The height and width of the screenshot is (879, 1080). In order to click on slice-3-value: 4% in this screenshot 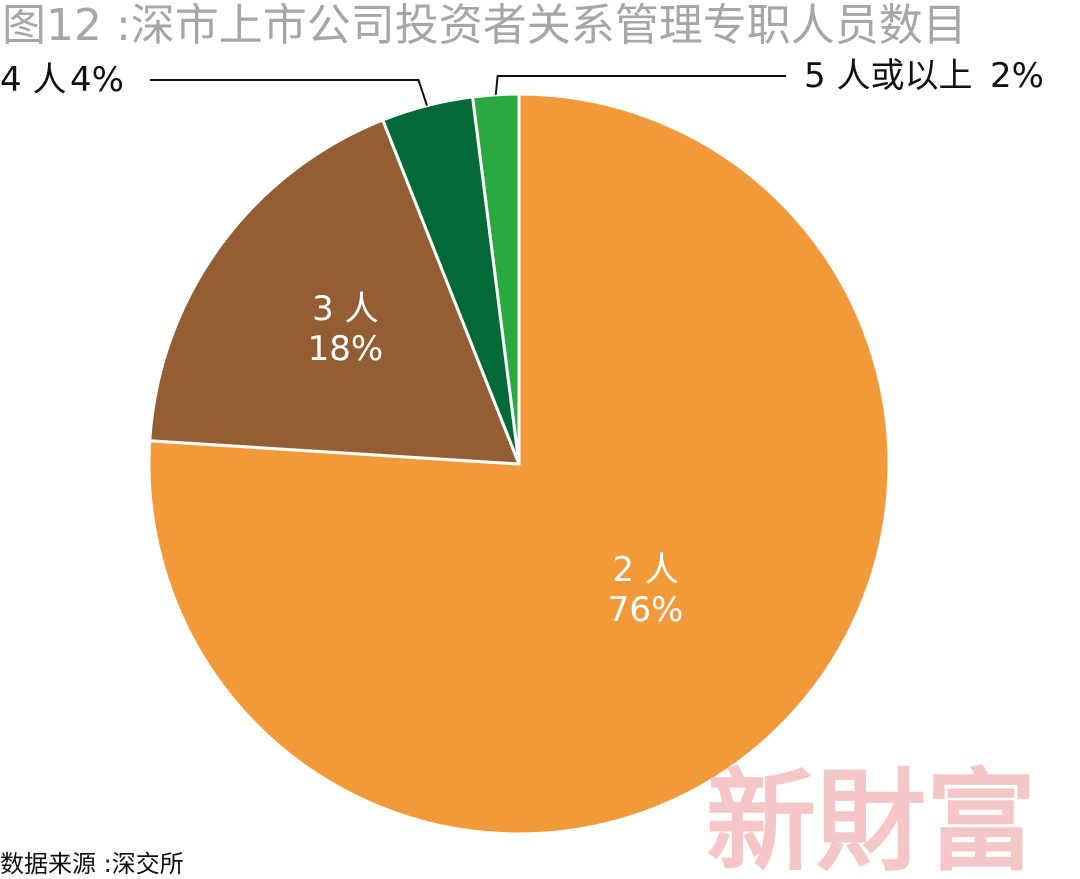, I will do `click(97, 80)`.